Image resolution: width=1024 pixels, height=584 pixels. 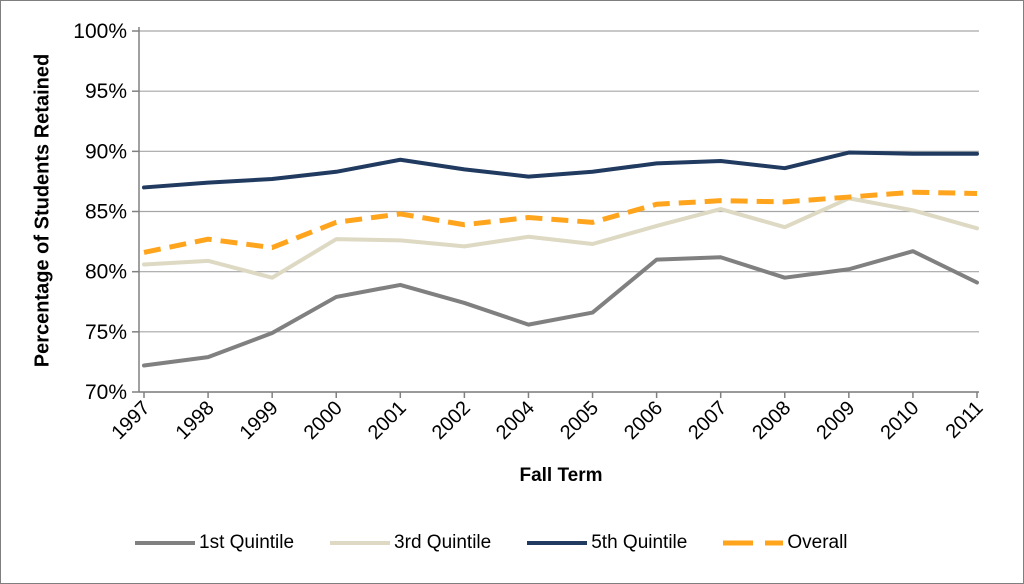 What do you see at coordinates (247, 542) in the screenshot?
I see `legend-label: 1st Quintile` at bounding box center [247, 542].